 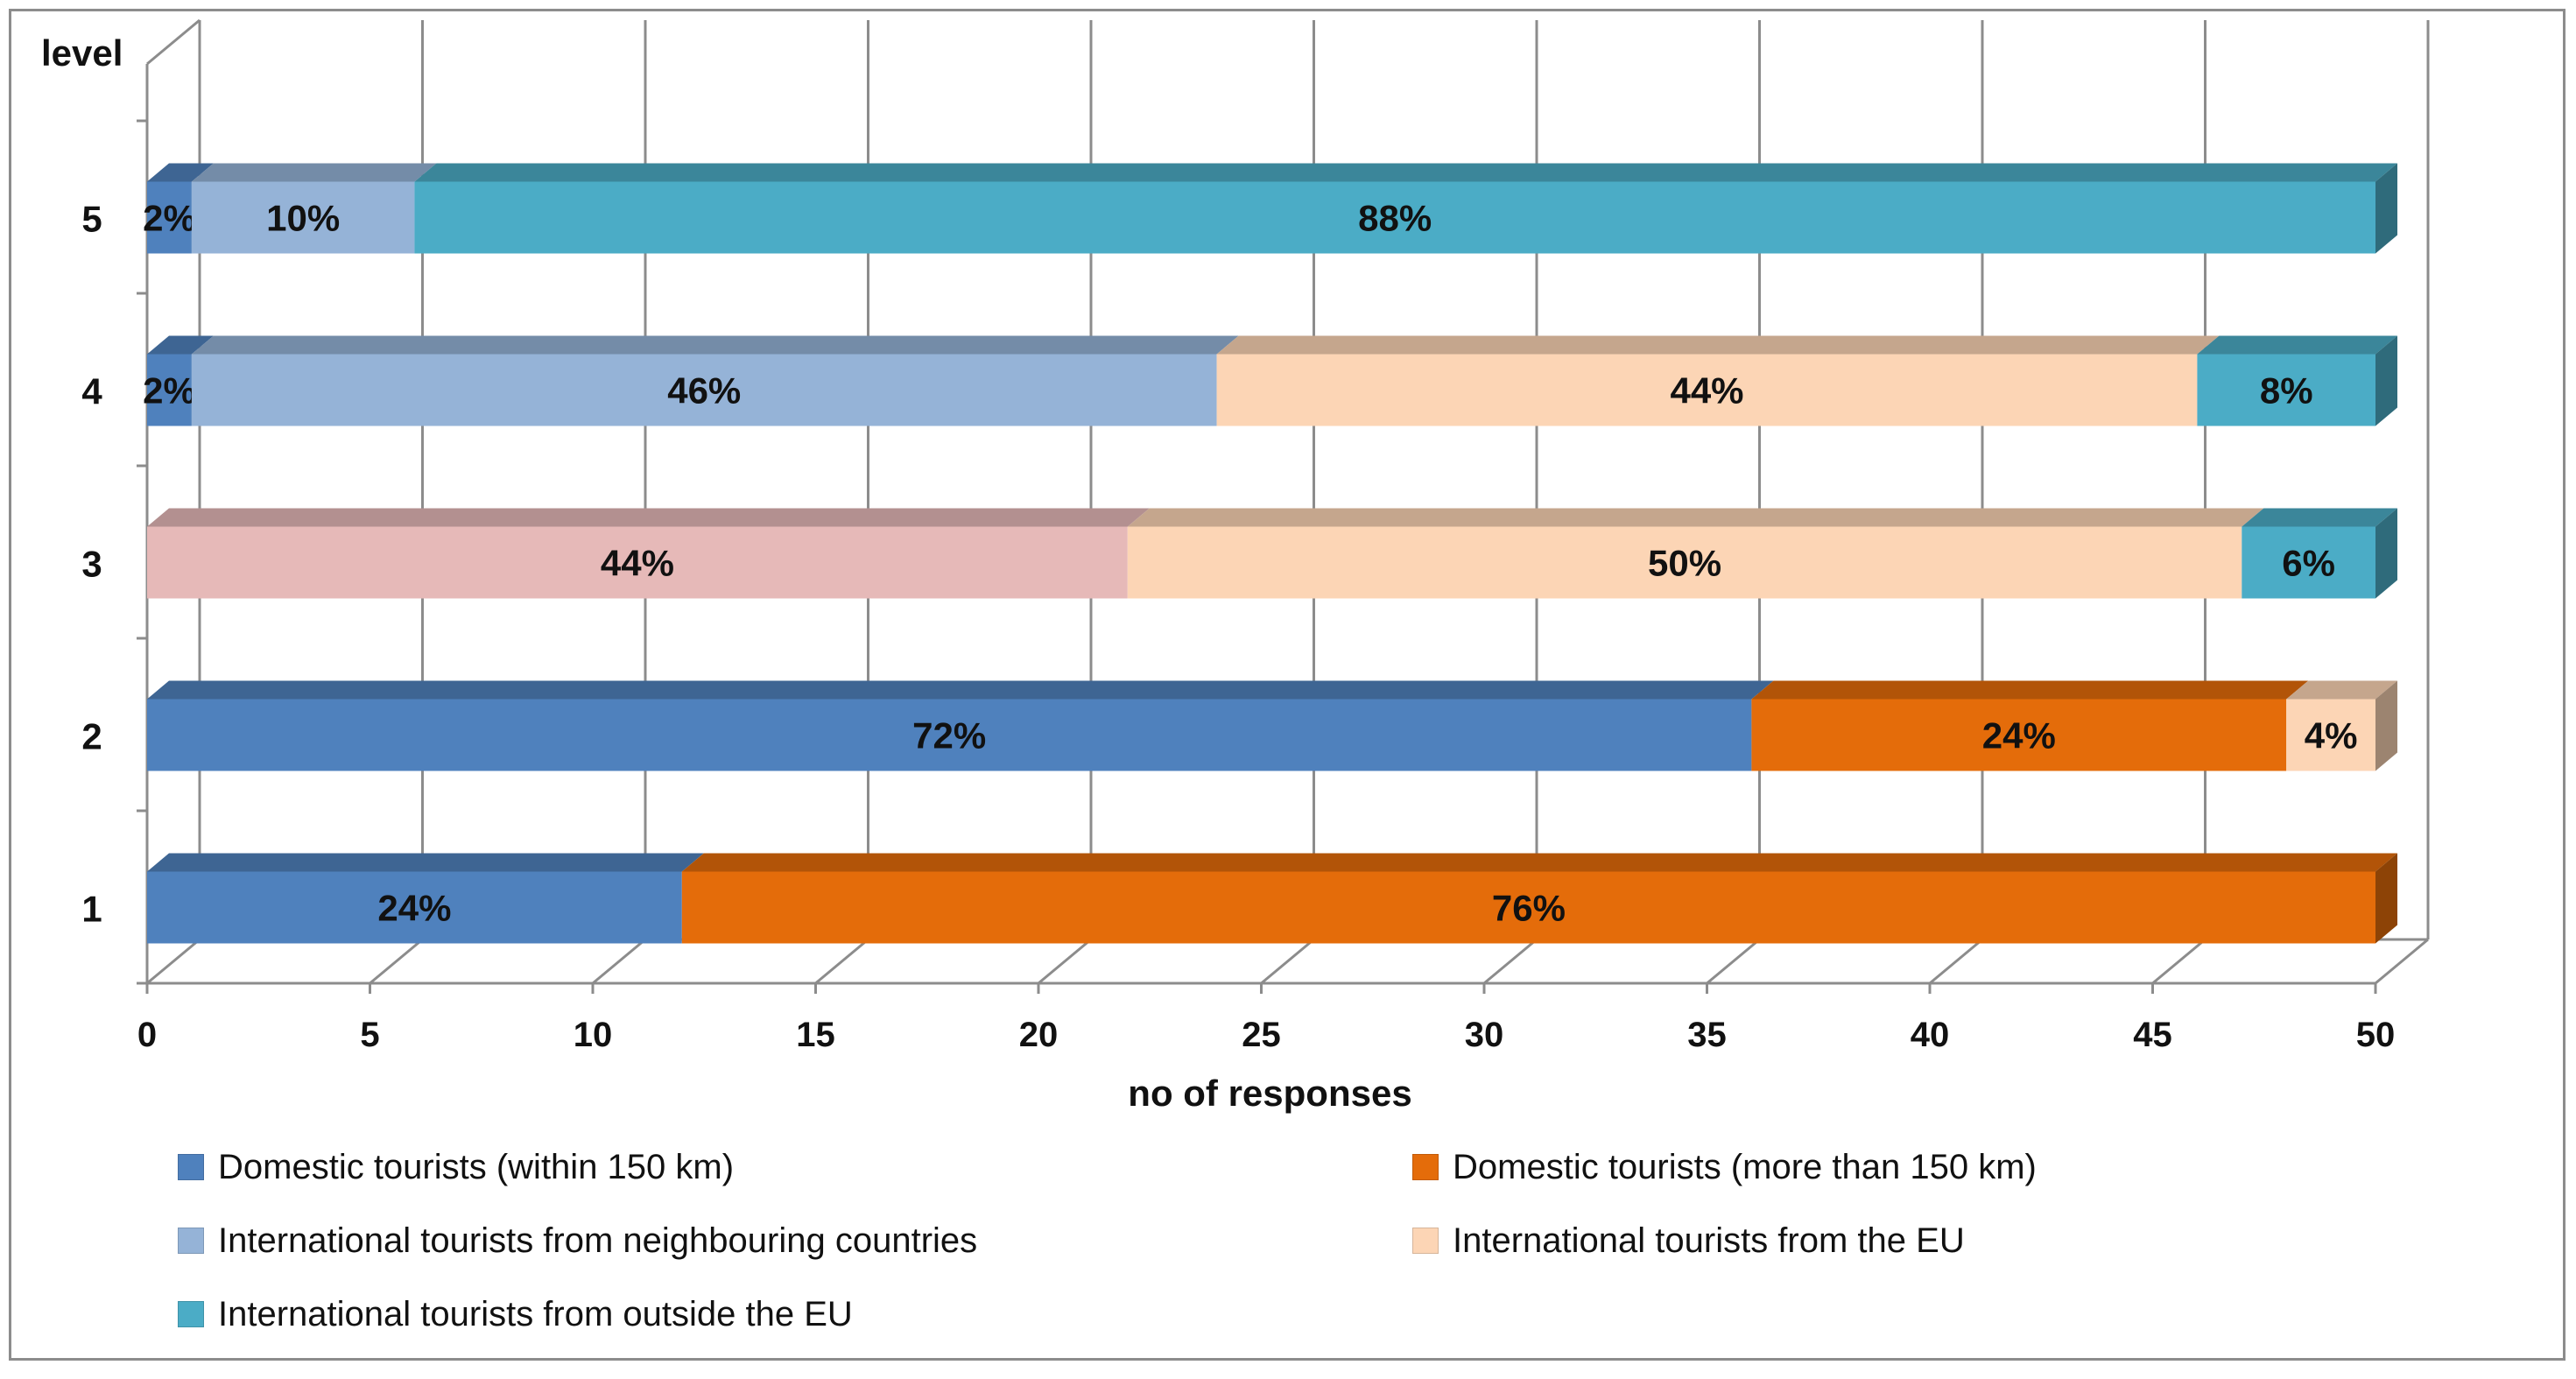 I want to click on x-tick-label: 0, so click(x=147, y=1035).